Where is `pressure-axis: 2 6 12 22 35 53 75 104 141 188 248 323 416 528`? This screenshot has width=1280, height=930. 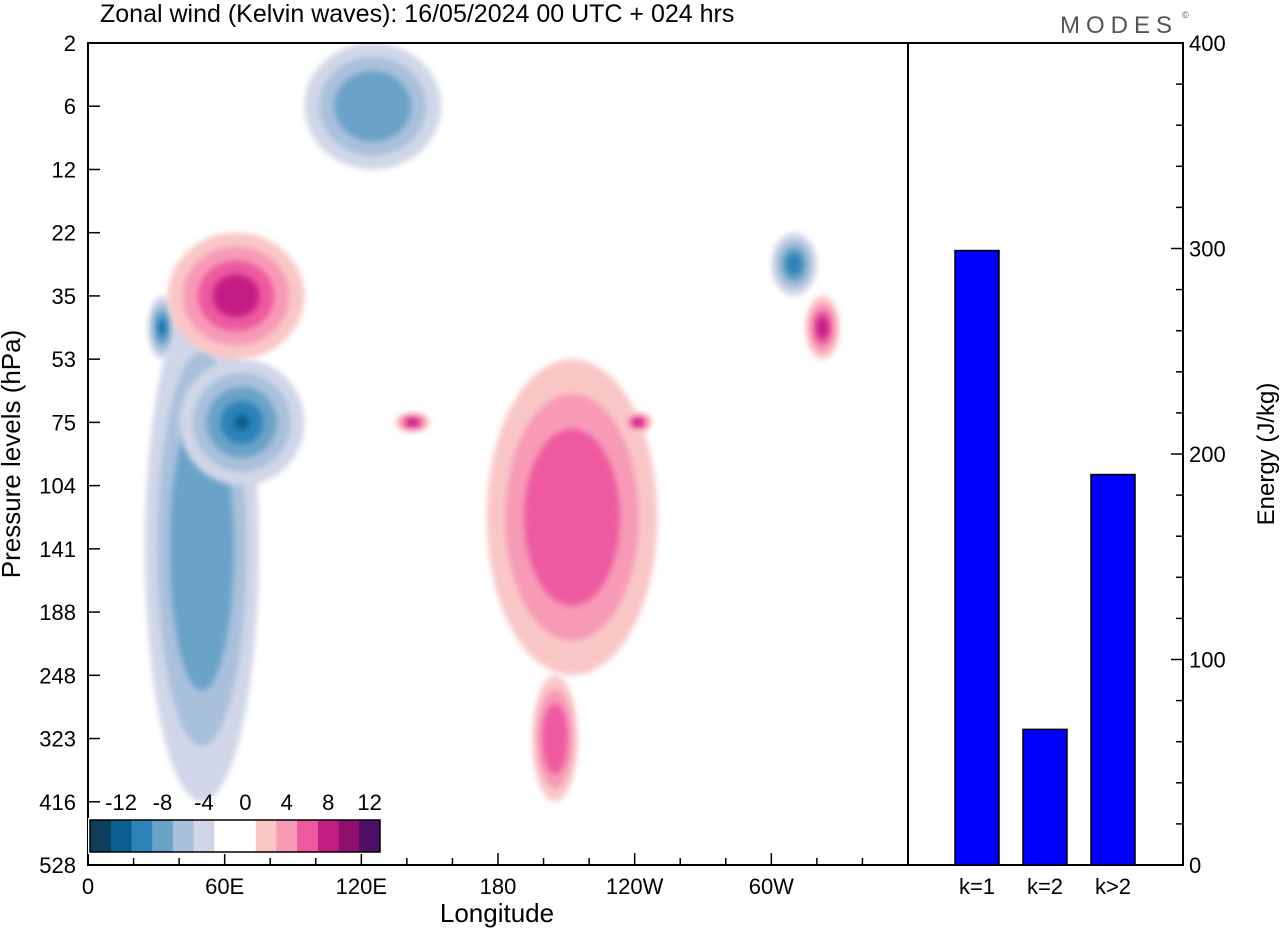
pressure-axis: 2 6 12 22 35 53 75 104 141 188 248 323 416 528 is located at coordinates (69, 454).